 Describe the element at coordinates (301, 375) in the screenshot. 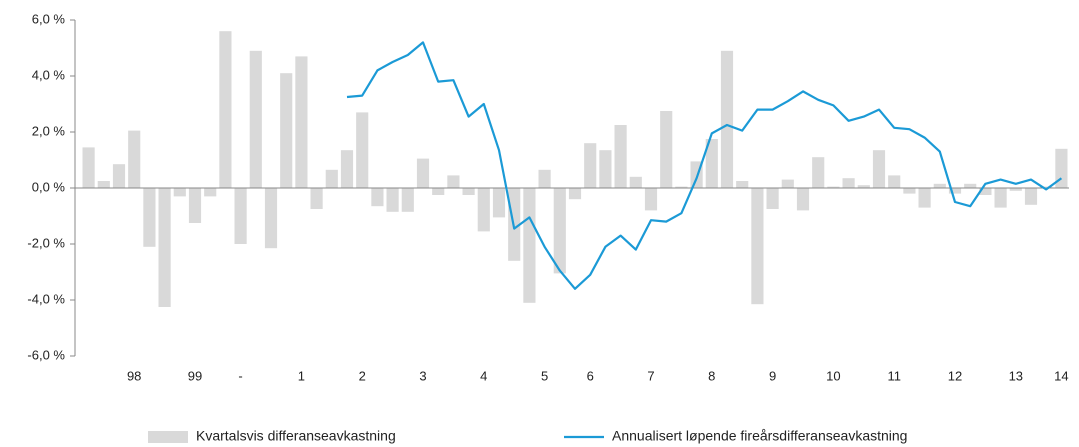

I see `x-tick-label: 1` at that location.